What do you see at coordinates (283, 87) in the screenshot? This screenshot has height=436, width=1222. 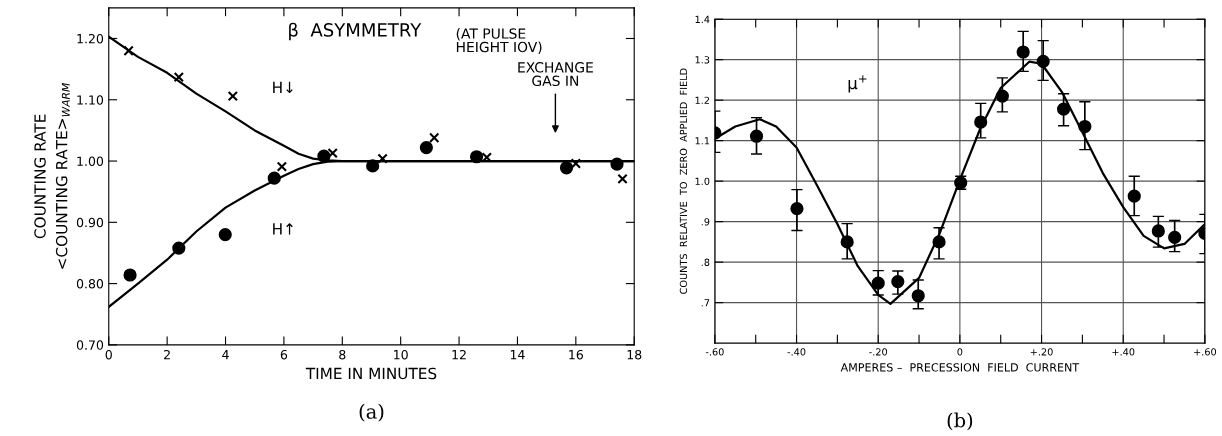 I see `annotation: H↓` at bounding box center [283, 87].